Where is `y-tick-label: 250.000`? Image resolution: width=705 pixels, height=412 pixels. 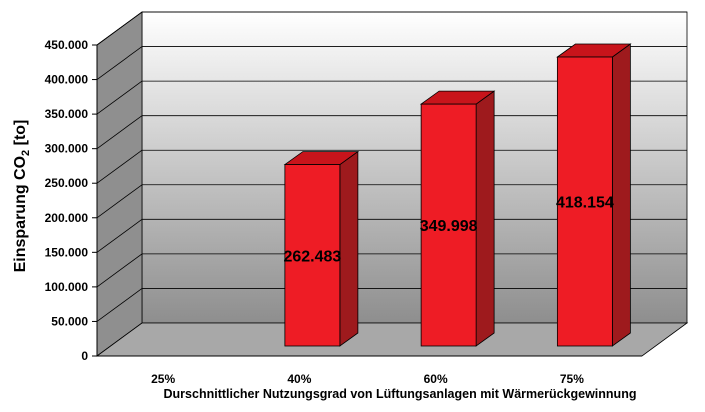
y-tick-label: 250.000 is located at coordinates (67, 183).